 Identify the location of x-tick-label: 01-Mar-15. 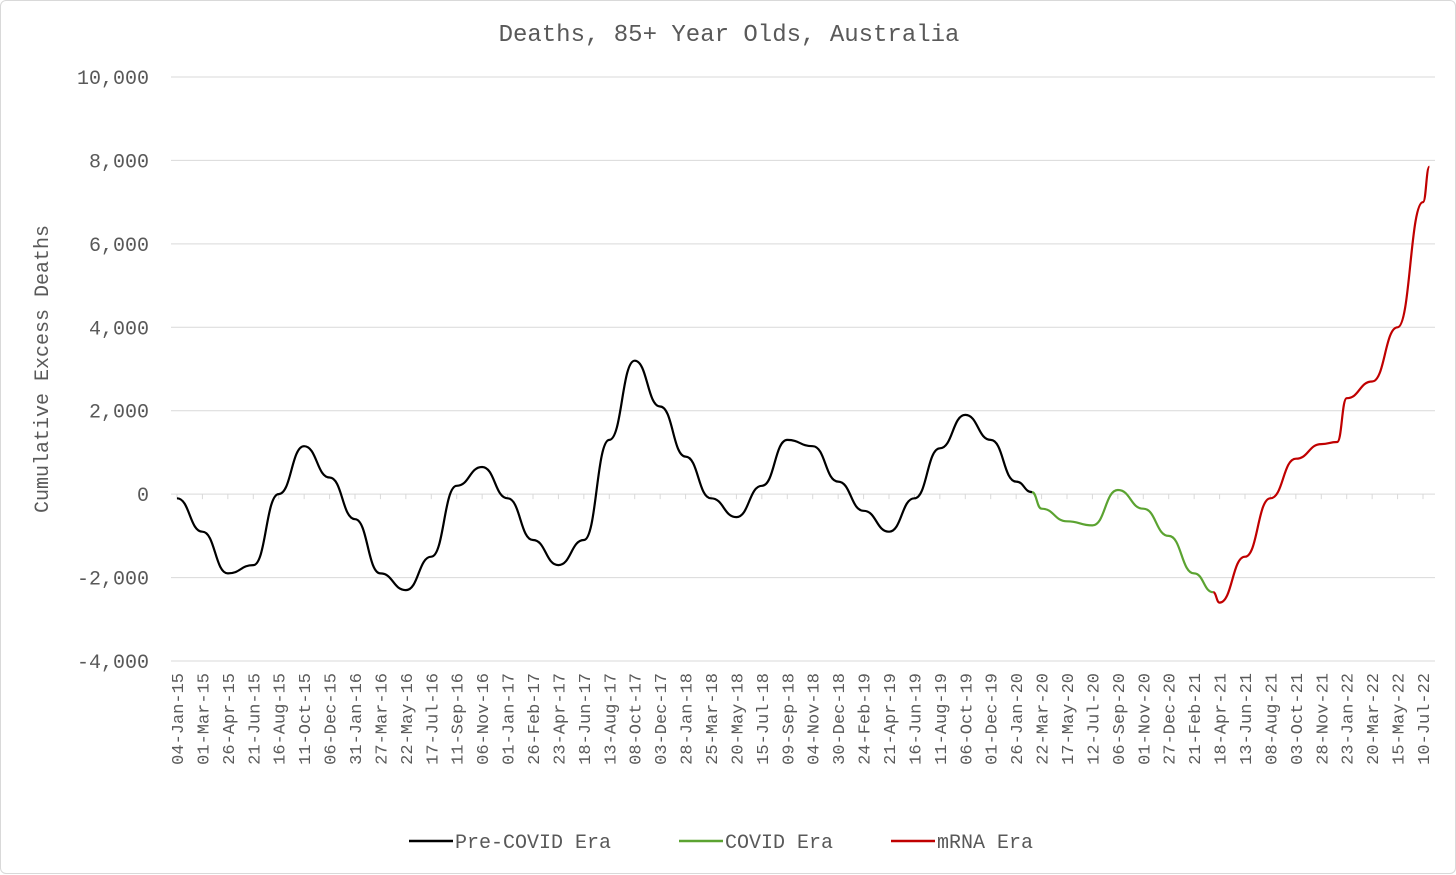
(204, 719).